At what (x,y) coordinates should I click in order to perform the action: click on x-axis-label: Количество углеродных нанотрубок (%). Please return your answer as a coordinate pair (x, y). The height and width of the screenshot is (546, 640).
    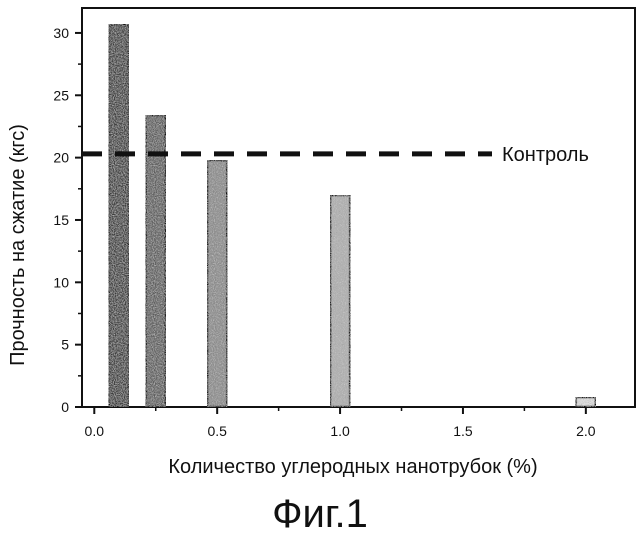
    Looking at the image, I should click on (352, 467).